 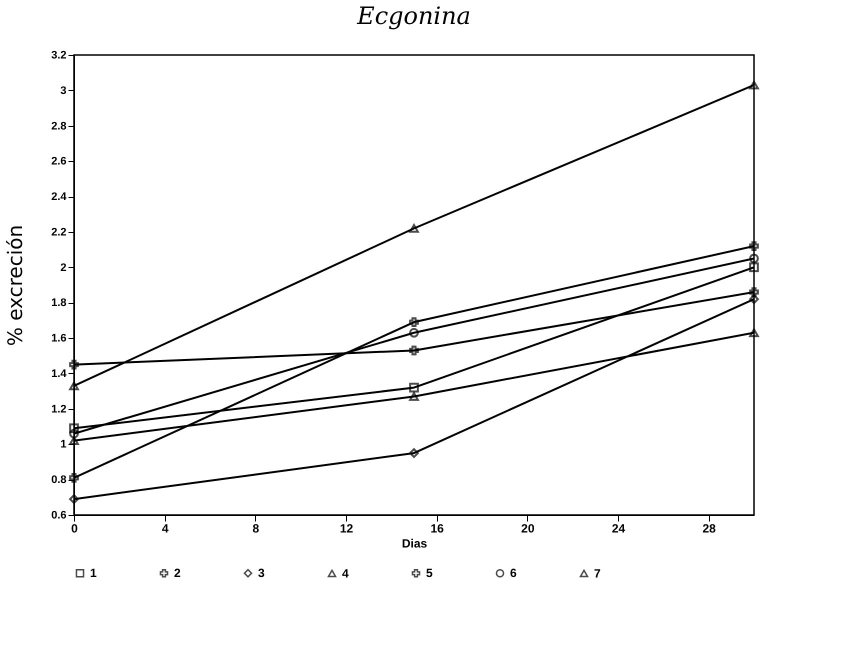 What do you see at coordinates (165, 529) in the screenshot?
I see `x-tick-label: 4` at bounding box center [165, 529].